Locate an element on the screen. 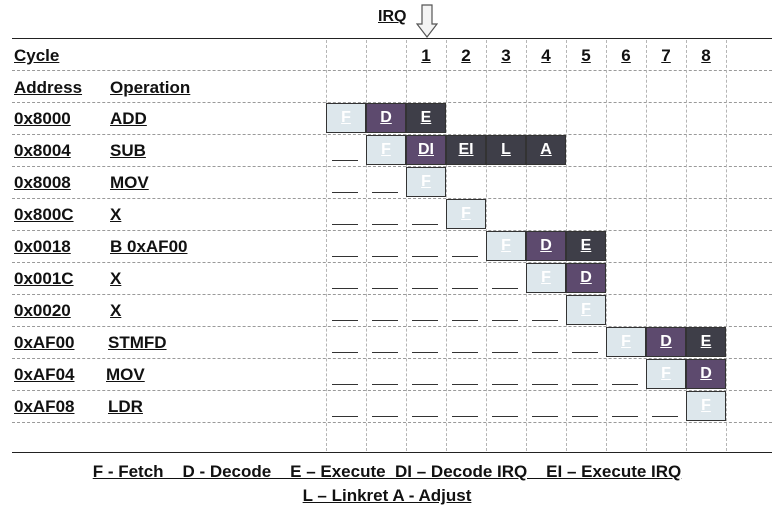 The width and height of the screenshot is (774, 517). row-address: 0x8004 is located at coordinates (42, 150).